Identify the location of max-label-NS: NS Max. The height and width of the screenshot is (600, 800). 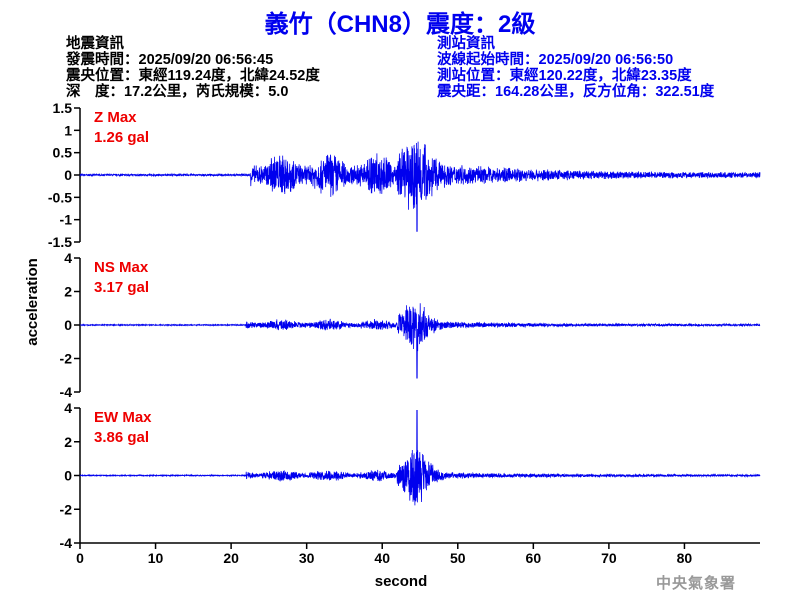
(121, 267).